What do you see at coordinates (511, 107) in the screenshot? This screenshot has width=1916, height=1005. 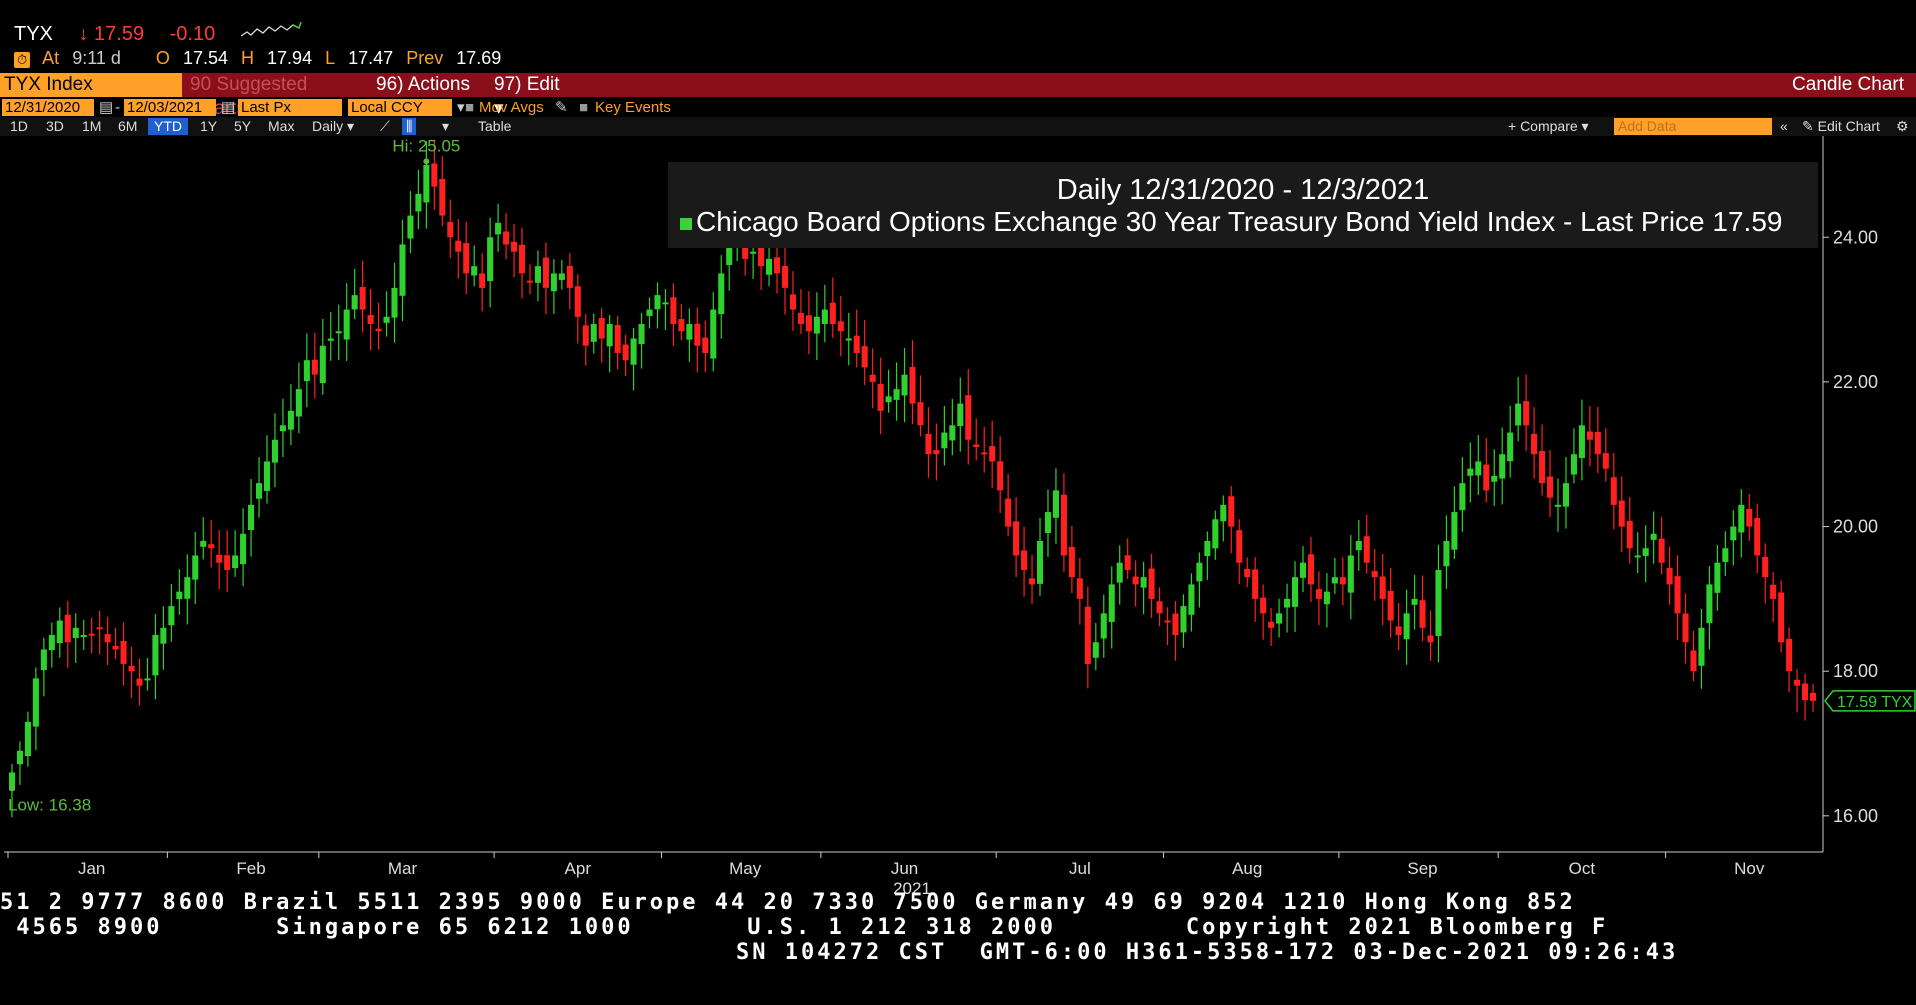 I see `mov-avgs-toggle: Mov Avgs` at bounding box center [511, 107].